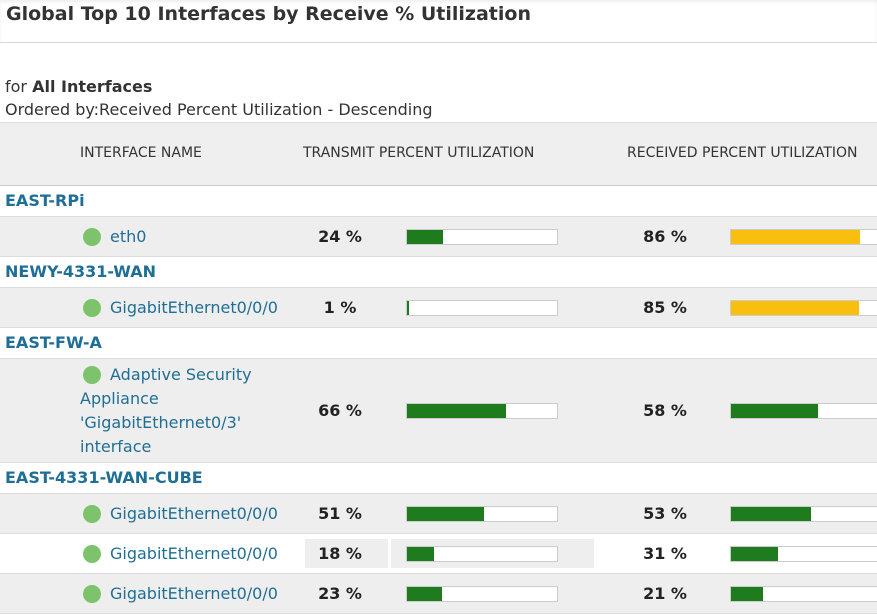 The image size is (877, 614). What do you see at coordinates (340, 593) in the screenshot?
I see `percent-label: 23 %` at bounding box center [340, 593].